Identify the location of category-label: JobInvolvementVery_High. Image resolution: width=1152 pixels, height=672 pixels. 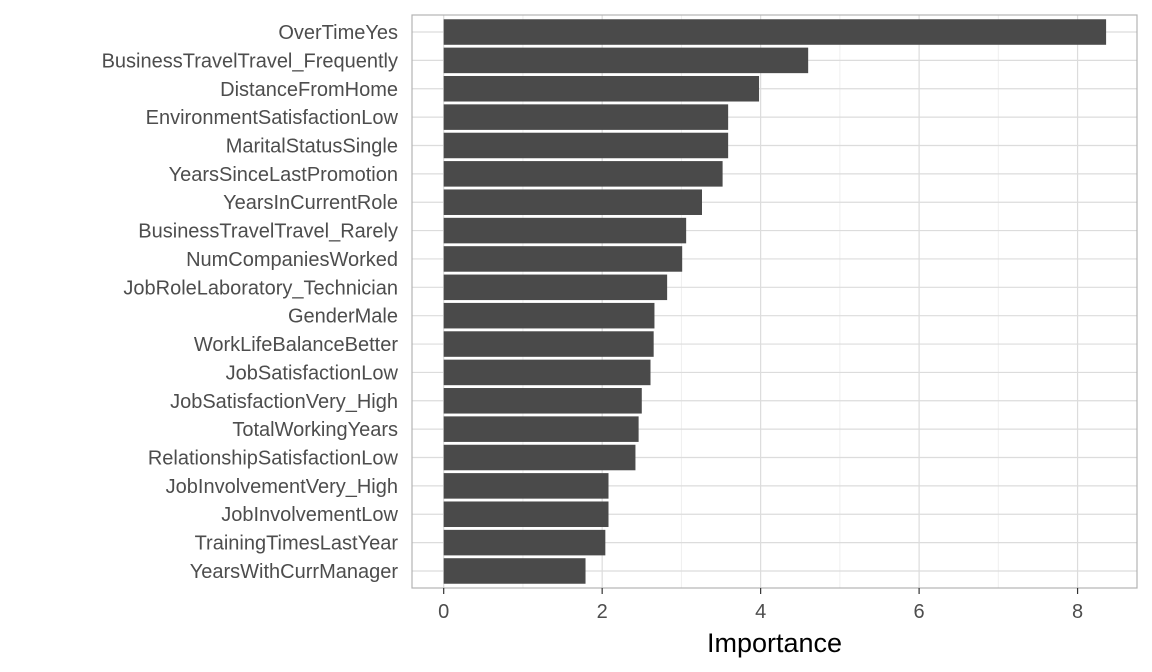
(282, 487).